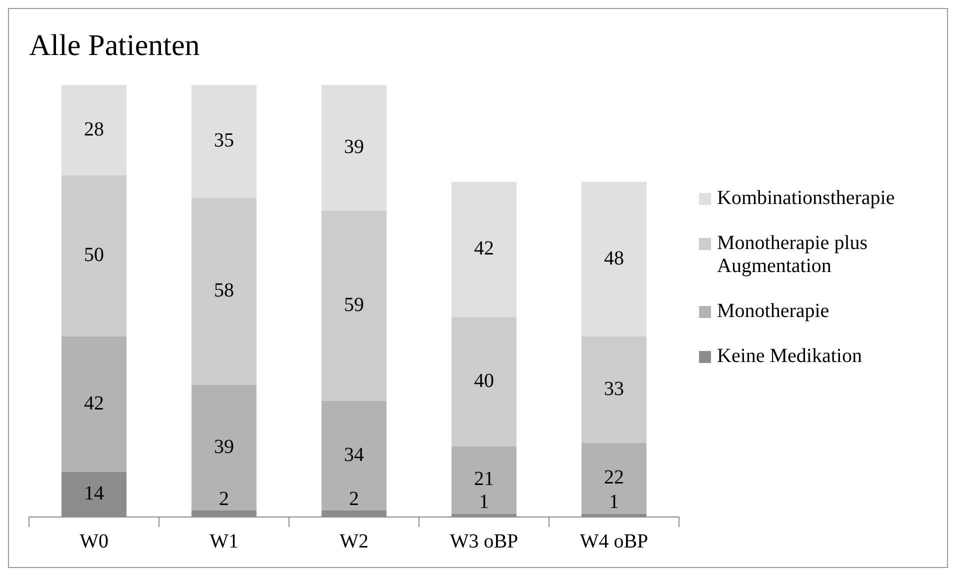 The height and width of the screenshot is (579, 957). What do you see at coordinates (114, 45) in the screenshot?
I see `chart-title: Alle Patienten` at bounding box center [114, 45].